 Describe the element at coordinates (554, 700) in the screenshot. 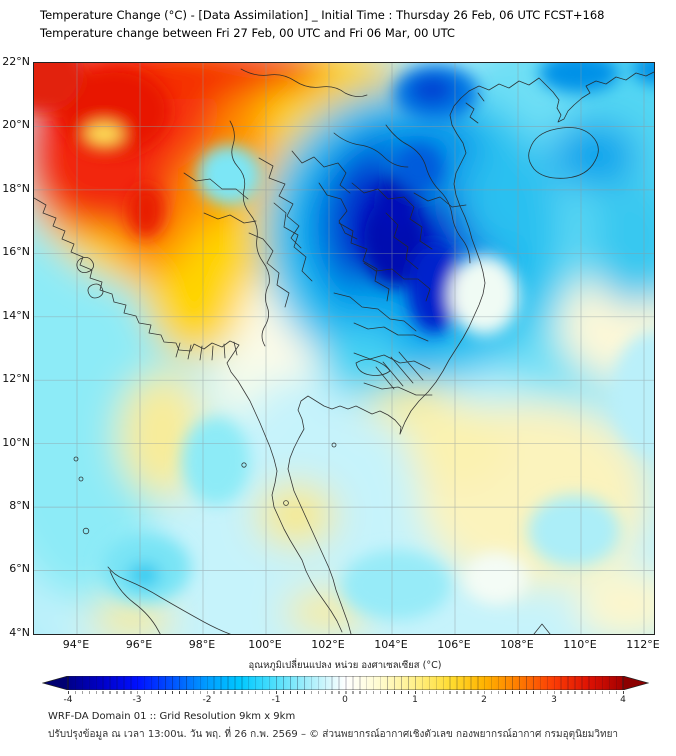

I see `colorbar-tick-label: 3` at that location.